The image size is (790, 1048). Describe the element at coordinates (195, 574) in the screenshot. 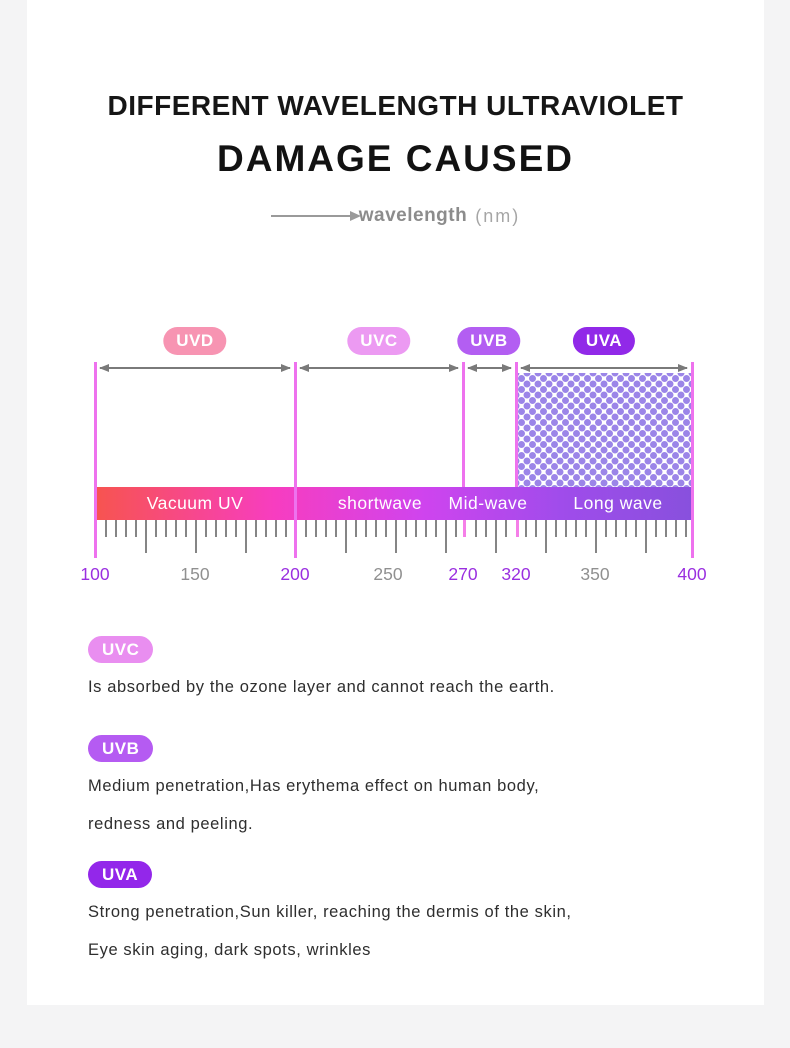

I see `ruler-label-150: 150` at that location.